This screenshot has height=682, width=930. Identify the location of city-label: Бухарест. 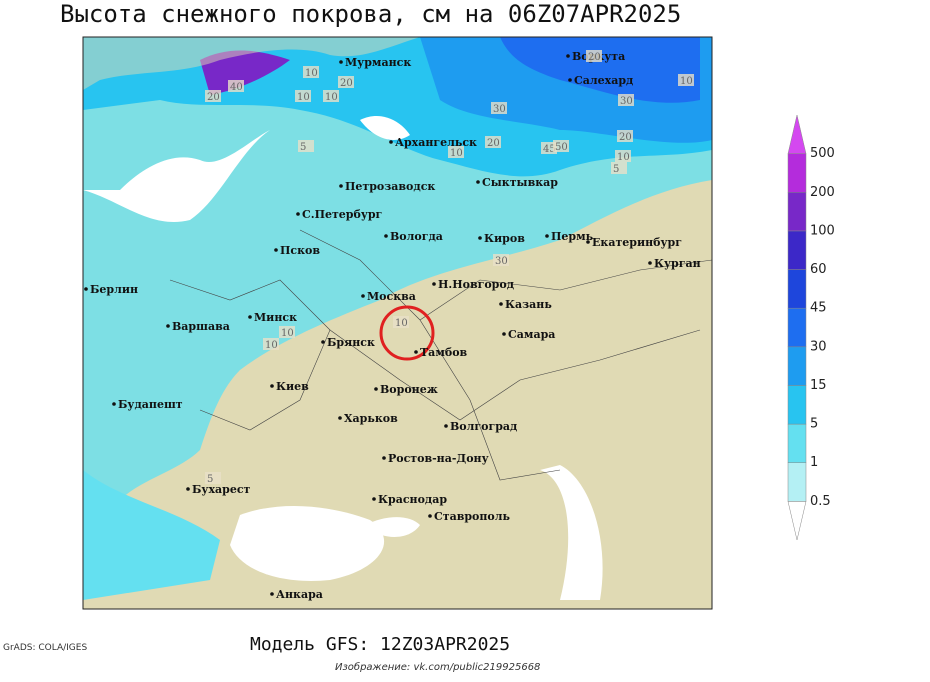
(221, 489).